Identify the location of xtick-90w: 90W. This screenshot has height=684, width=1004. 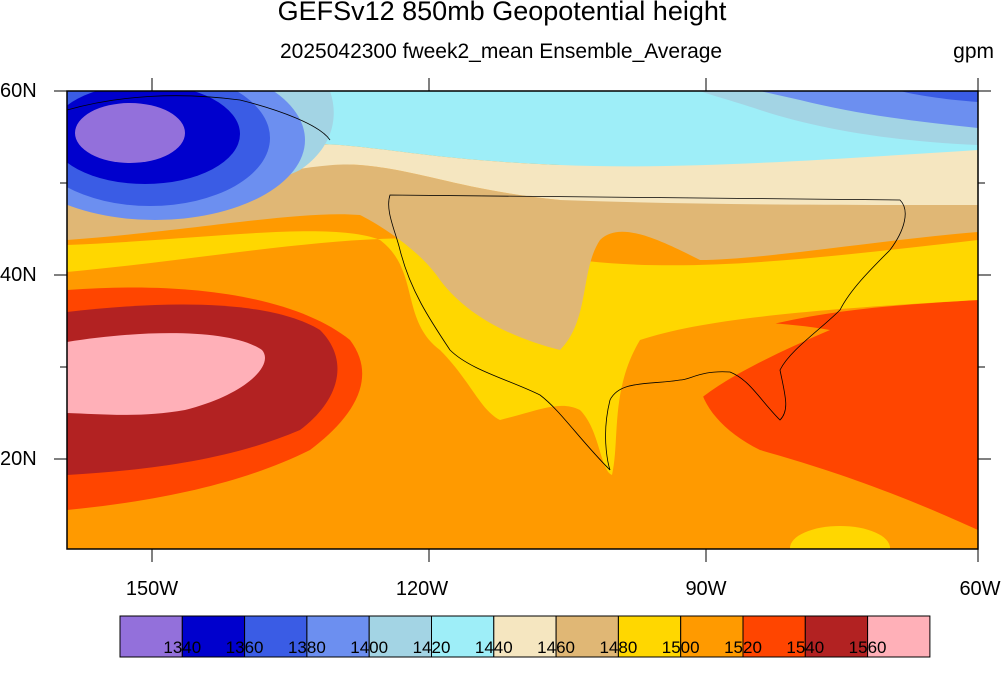
(706, 589).